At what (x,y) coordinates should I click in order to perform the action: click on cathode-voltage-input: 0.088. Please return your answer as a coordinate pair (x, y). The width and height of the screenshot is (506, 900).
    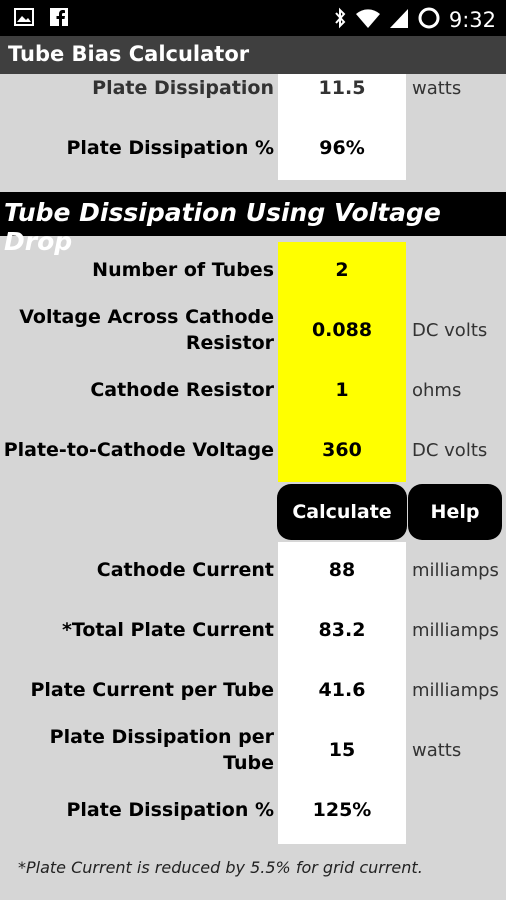
    Looking at the image, I should click on (342, 330).